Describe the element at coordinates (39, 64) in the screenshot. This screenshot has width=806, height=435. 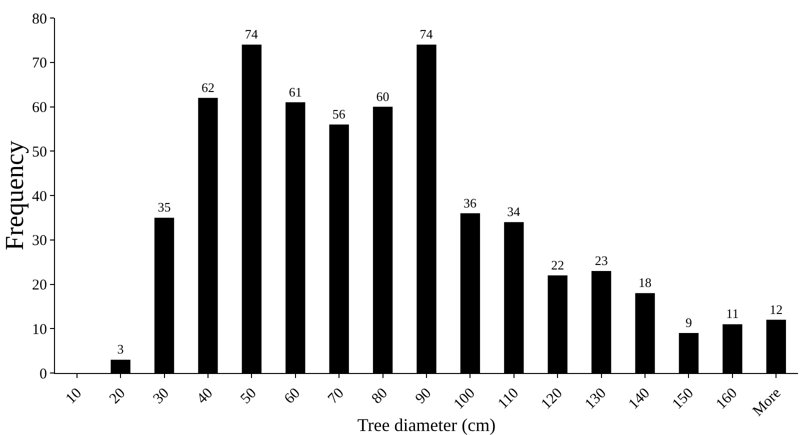
I see `y-tick-label: 70` at that location.